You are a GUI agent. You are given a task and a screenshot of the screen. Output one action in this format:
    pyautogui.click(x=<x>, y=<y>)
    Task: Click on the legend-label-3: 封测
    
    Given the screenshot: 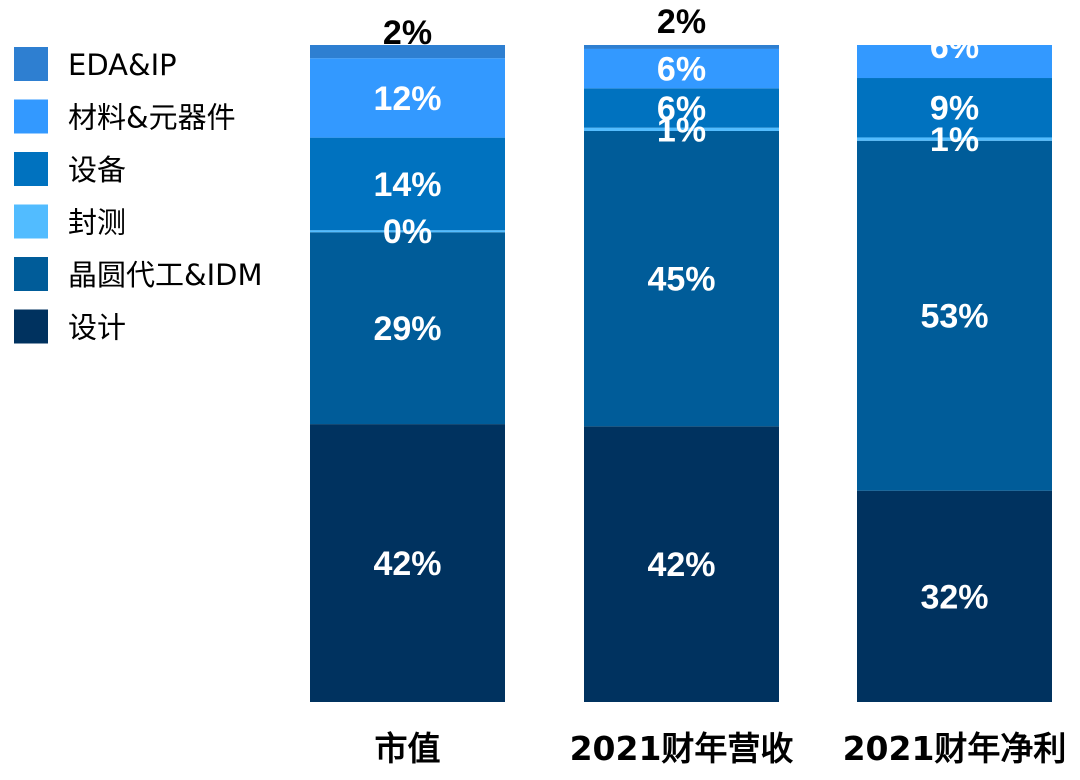 What is the action you would take?
    pyautogui.click(x=97, y=223)
    